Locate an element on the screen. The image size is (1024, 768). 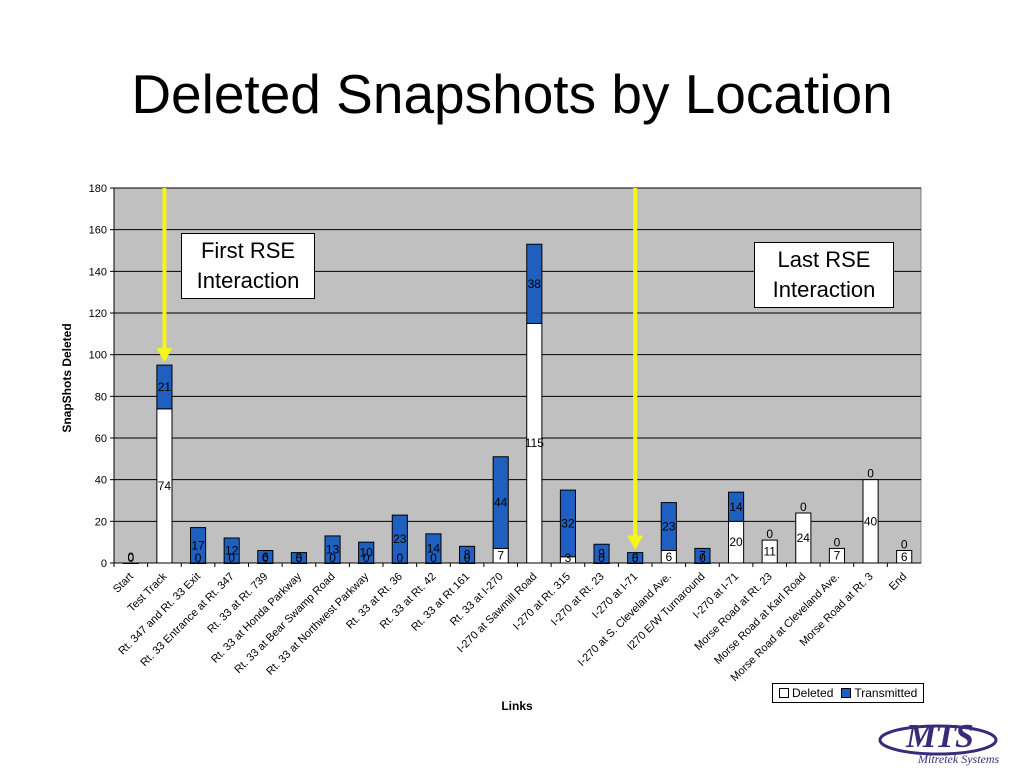
slide-title: Deleted Snapshots by Location is located at coordinates (512, 94).